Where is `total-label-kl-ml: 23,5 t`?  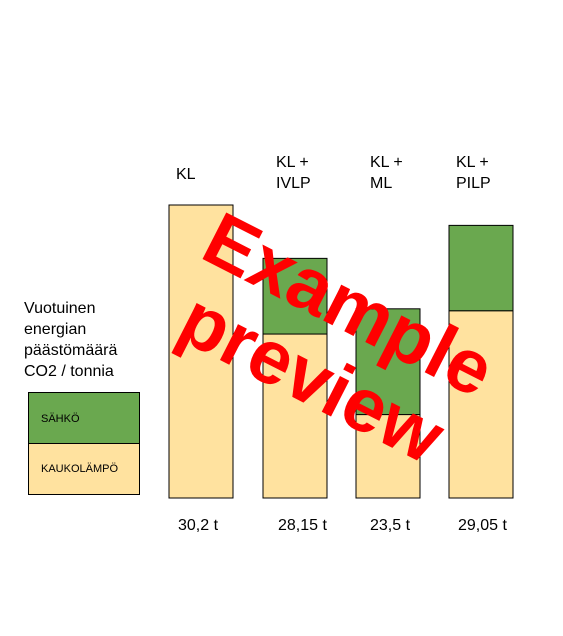 total-label-kl-ml: 23,5 t is located at coordinates (390, 525).